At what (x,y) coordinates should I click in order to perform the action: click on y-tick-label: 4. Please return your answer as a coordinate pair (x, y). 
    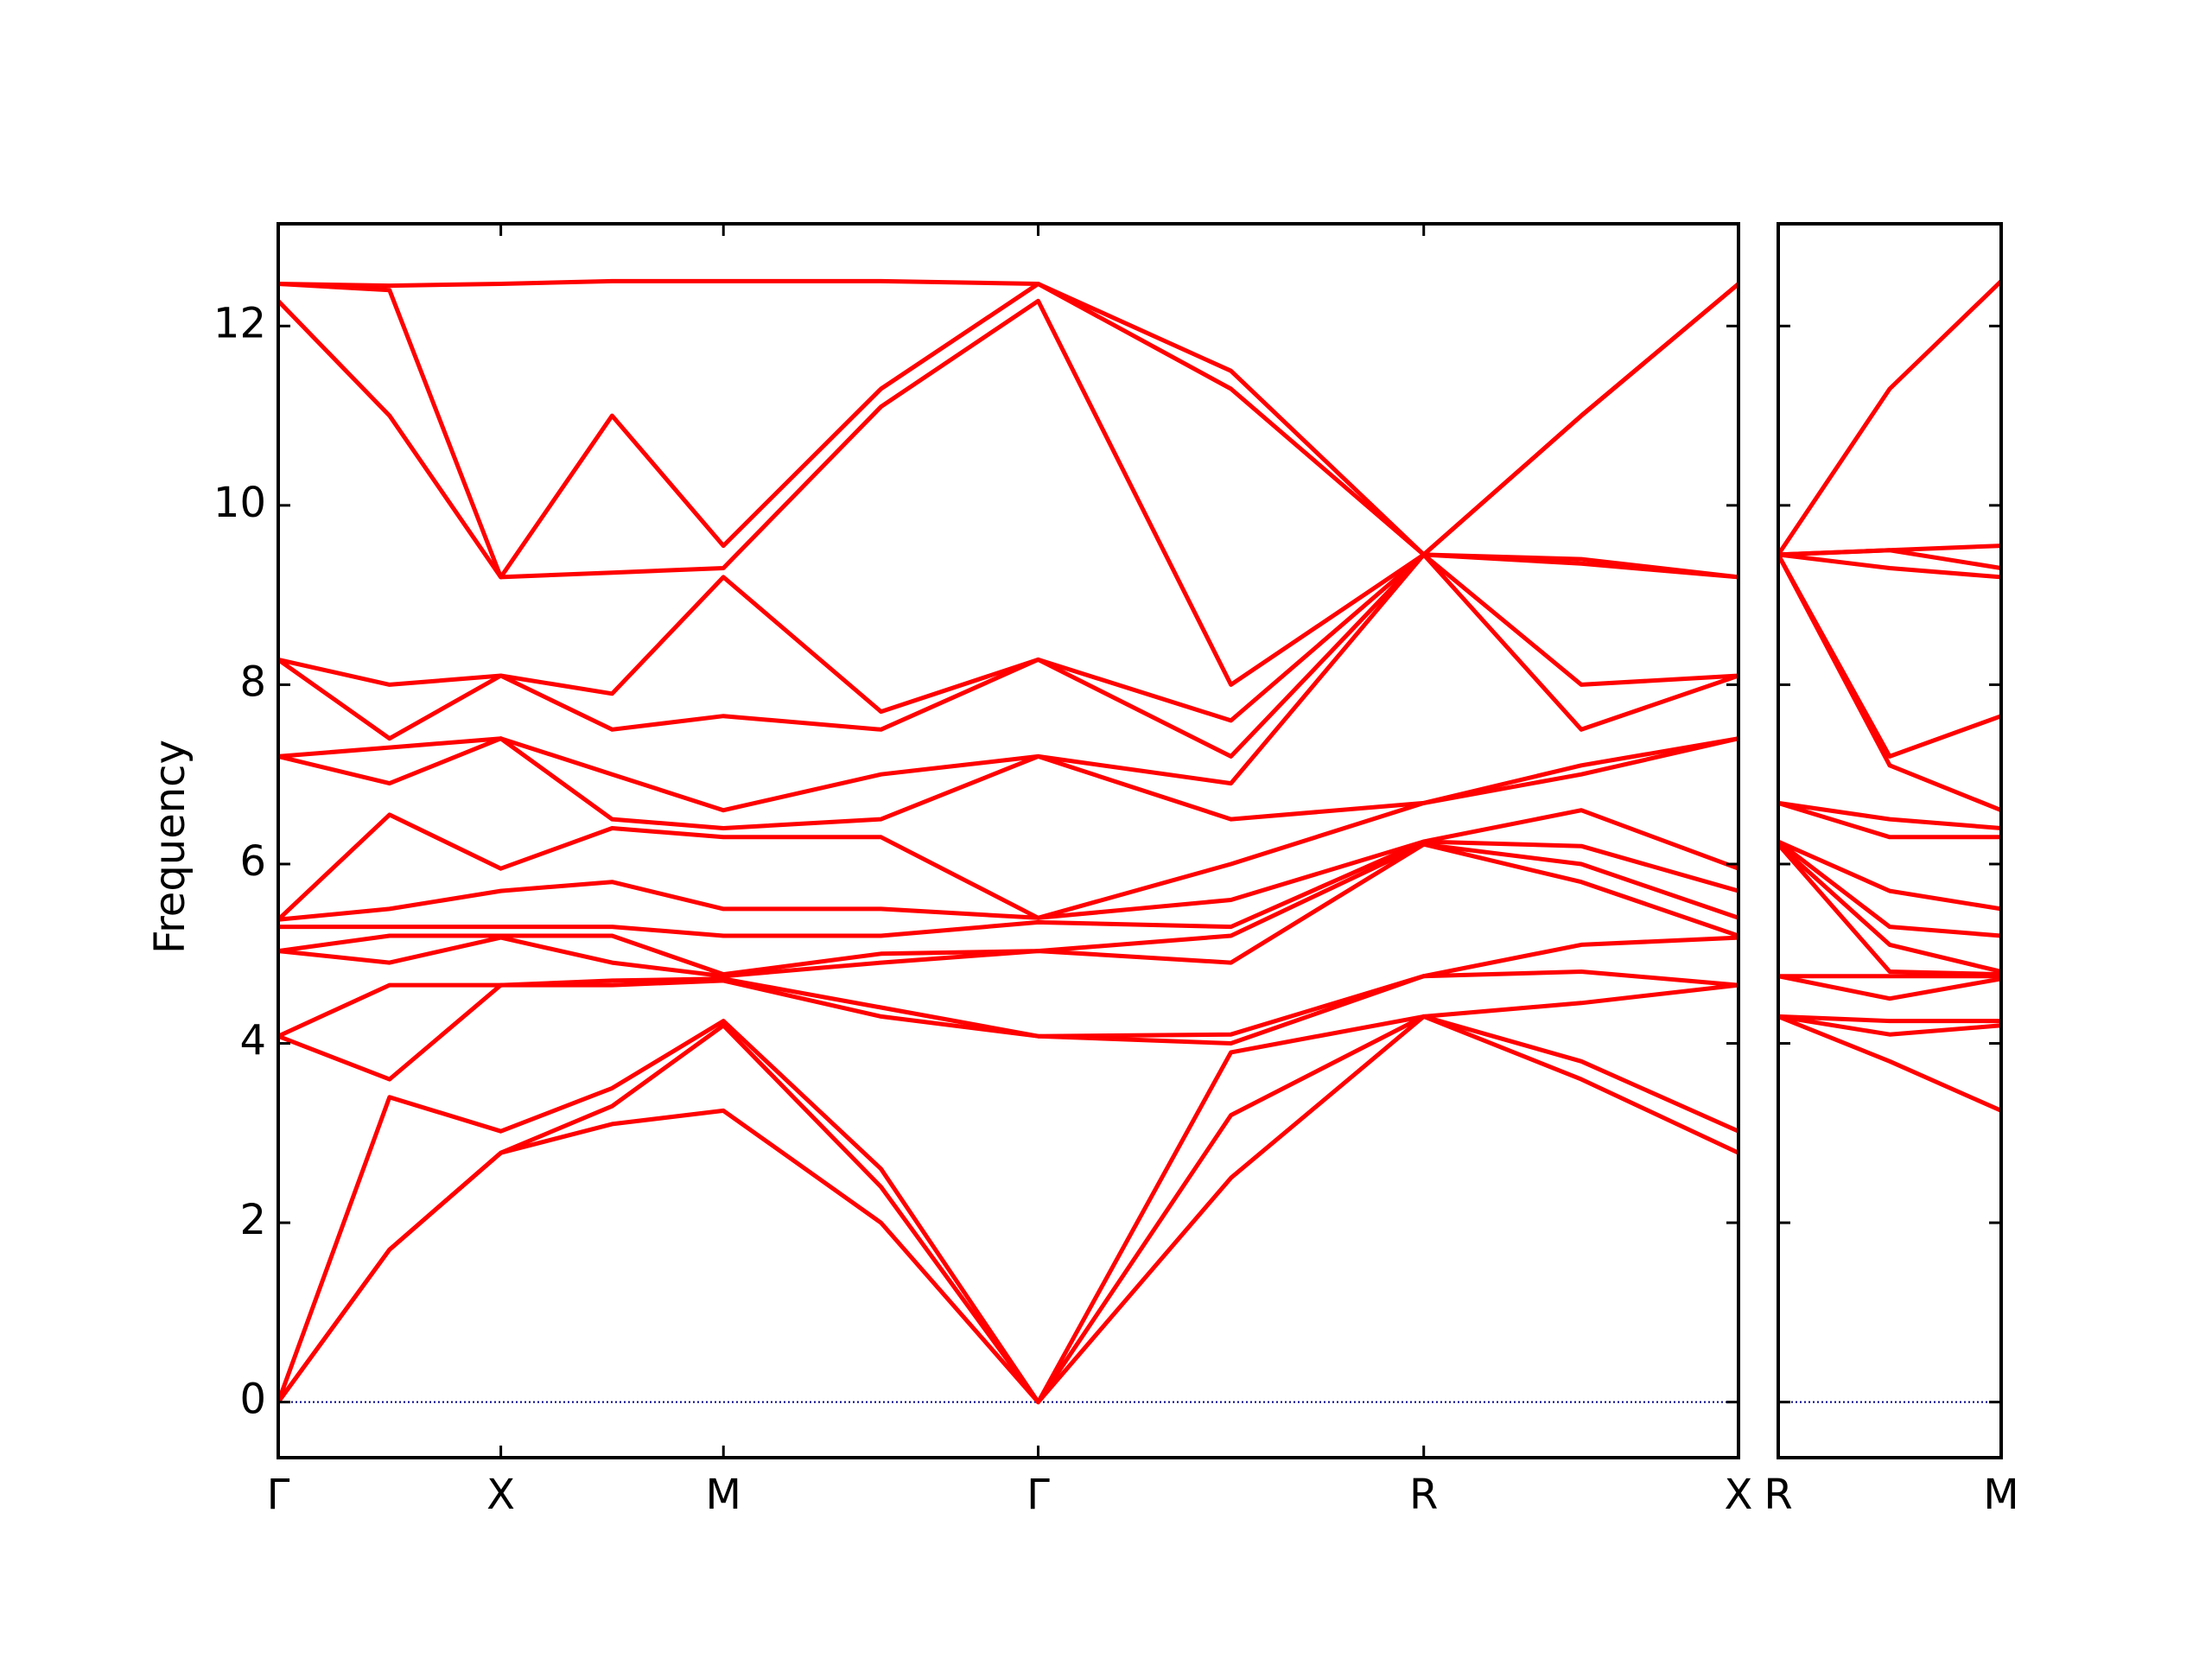
    Looking at the image, I should click on (252, 1041).